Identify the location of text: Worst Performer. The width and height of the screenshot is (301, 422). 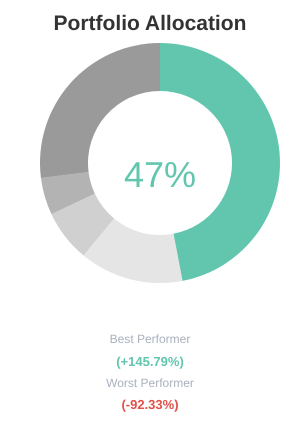
(150, 383).